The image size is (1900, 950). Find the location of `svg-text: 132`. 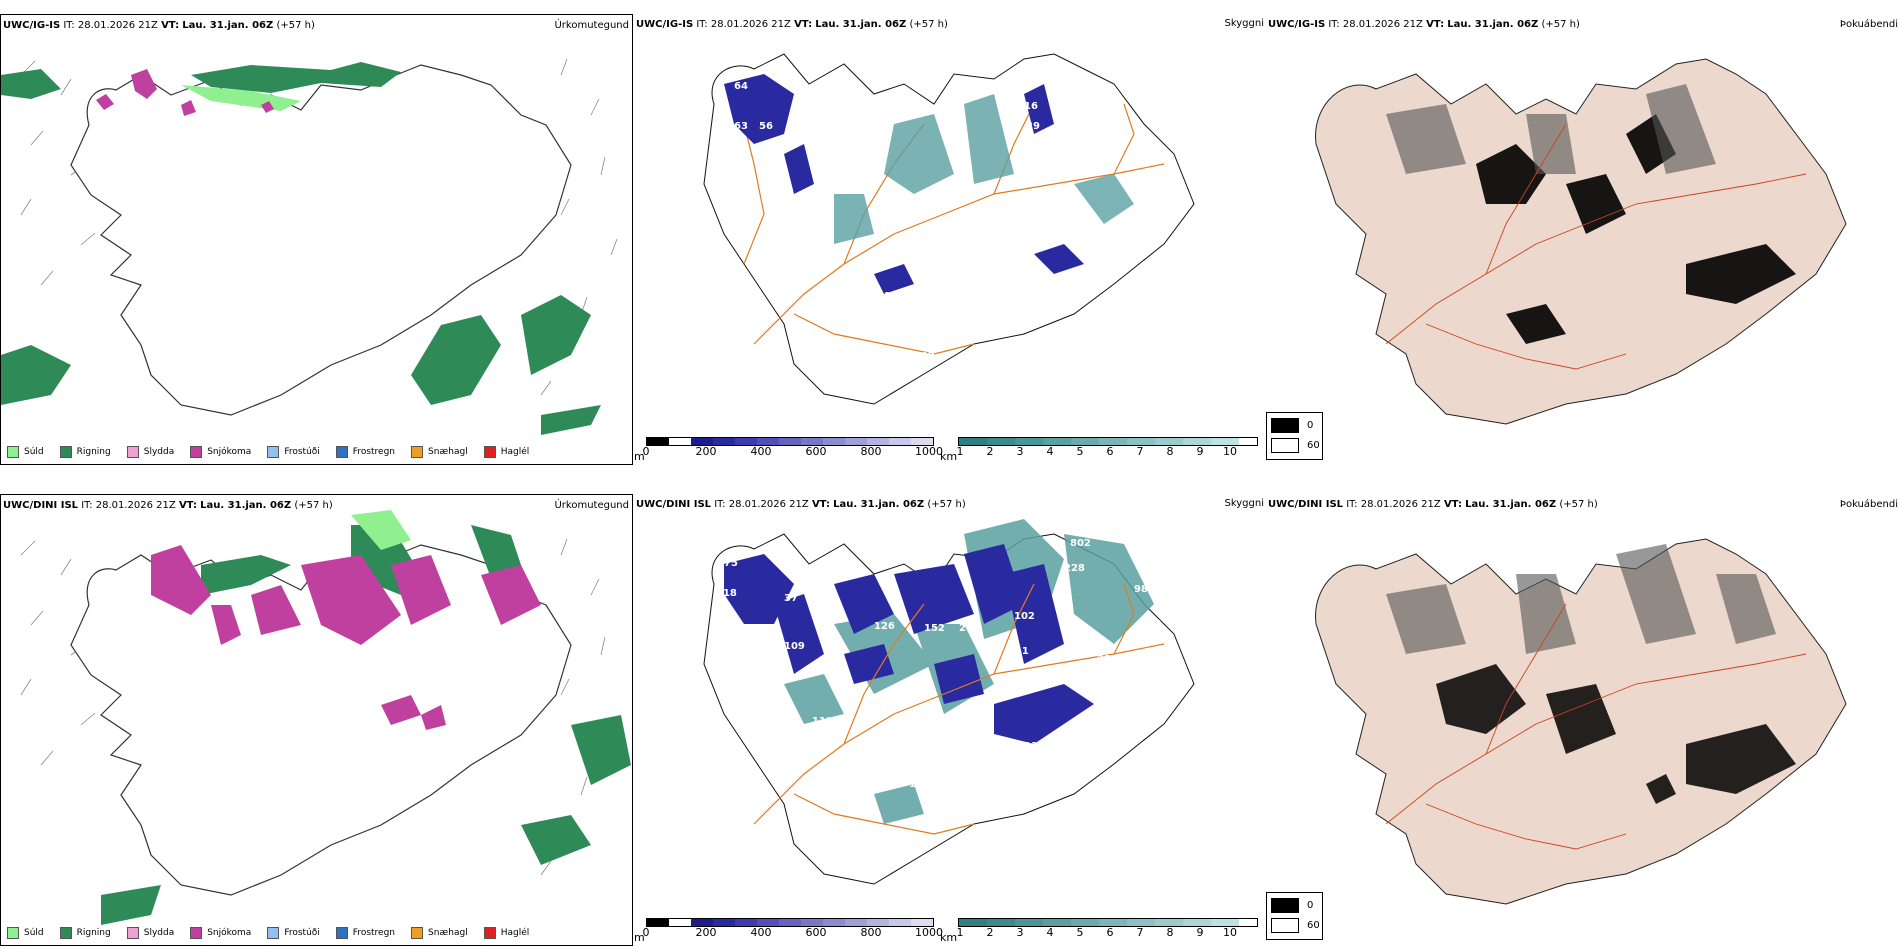

svg-text: 132 is located at coordinates (1044, 769).